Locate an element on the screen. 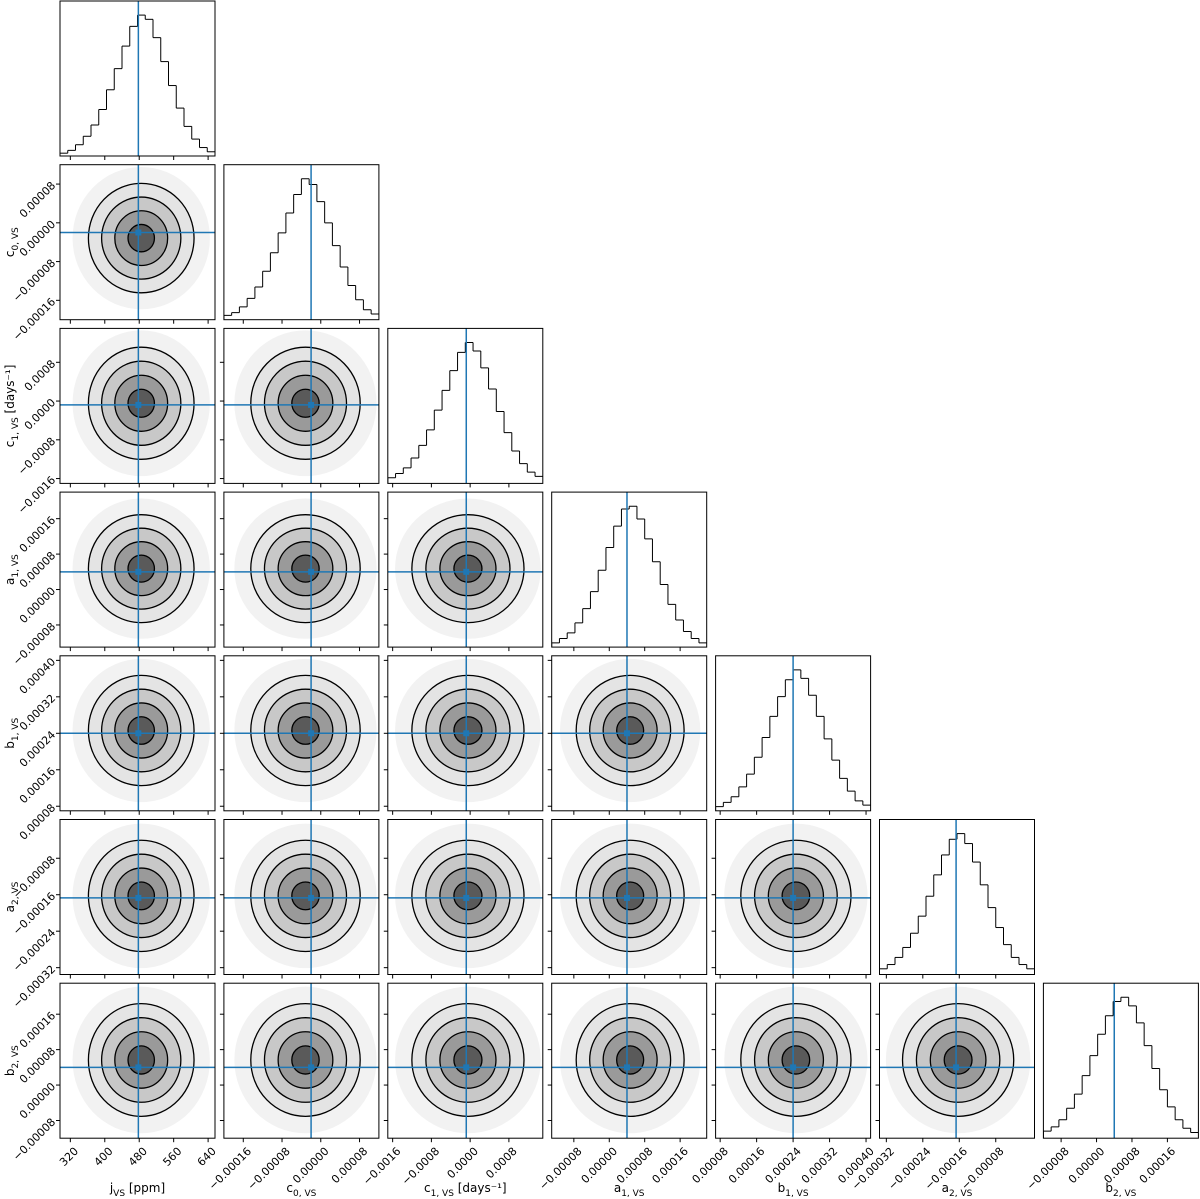 This screenshot has height=1199, width=1200. x-tick-label: 0.00000 is located at coordinates (310, 1165).